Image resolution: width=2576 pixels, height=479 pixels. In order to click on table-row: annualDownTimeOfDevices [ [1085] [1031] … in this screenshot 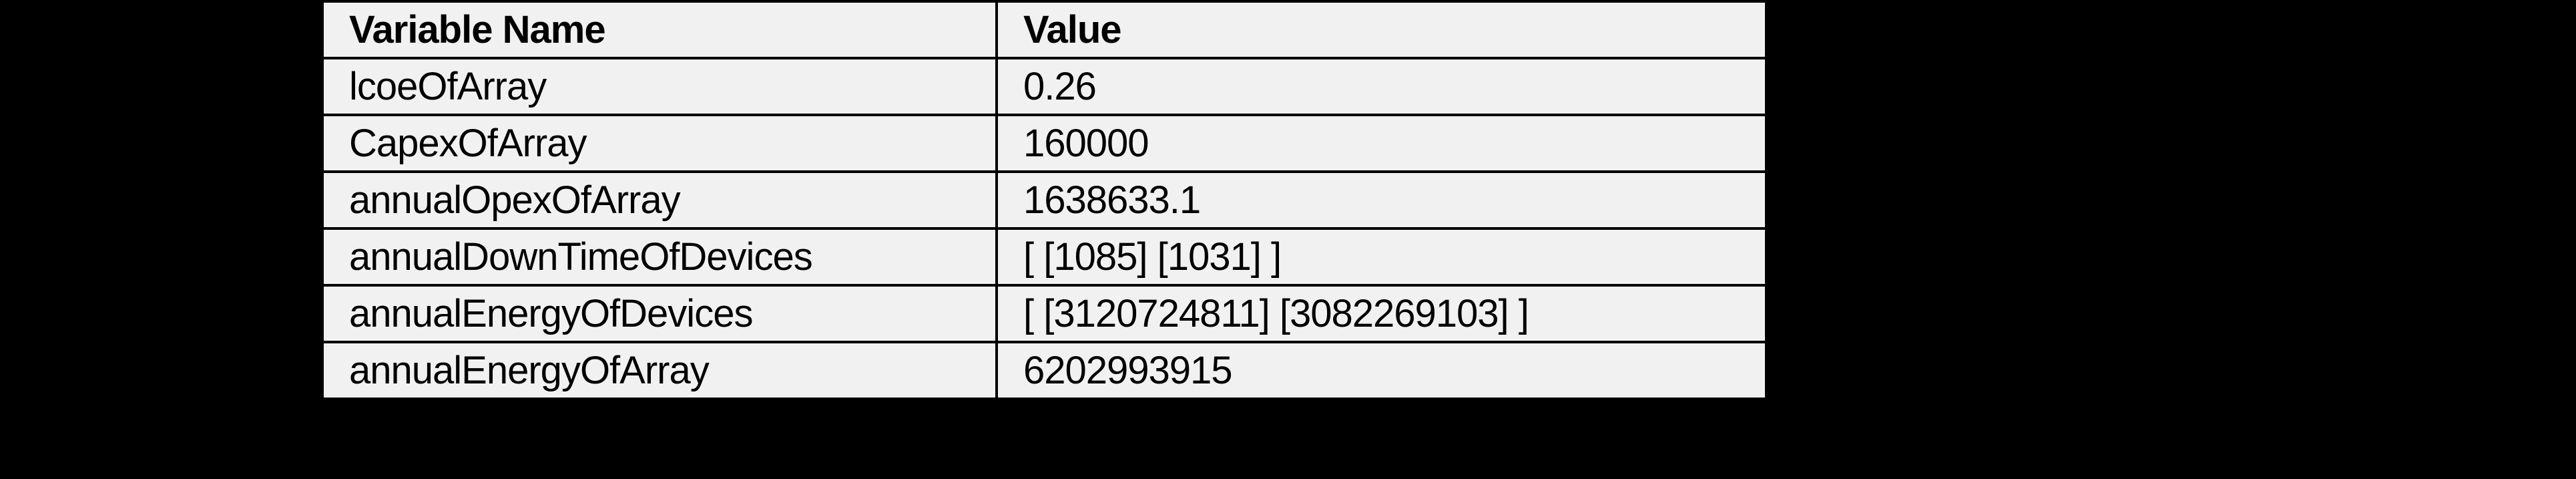, I will do `click(1044, 257)`.